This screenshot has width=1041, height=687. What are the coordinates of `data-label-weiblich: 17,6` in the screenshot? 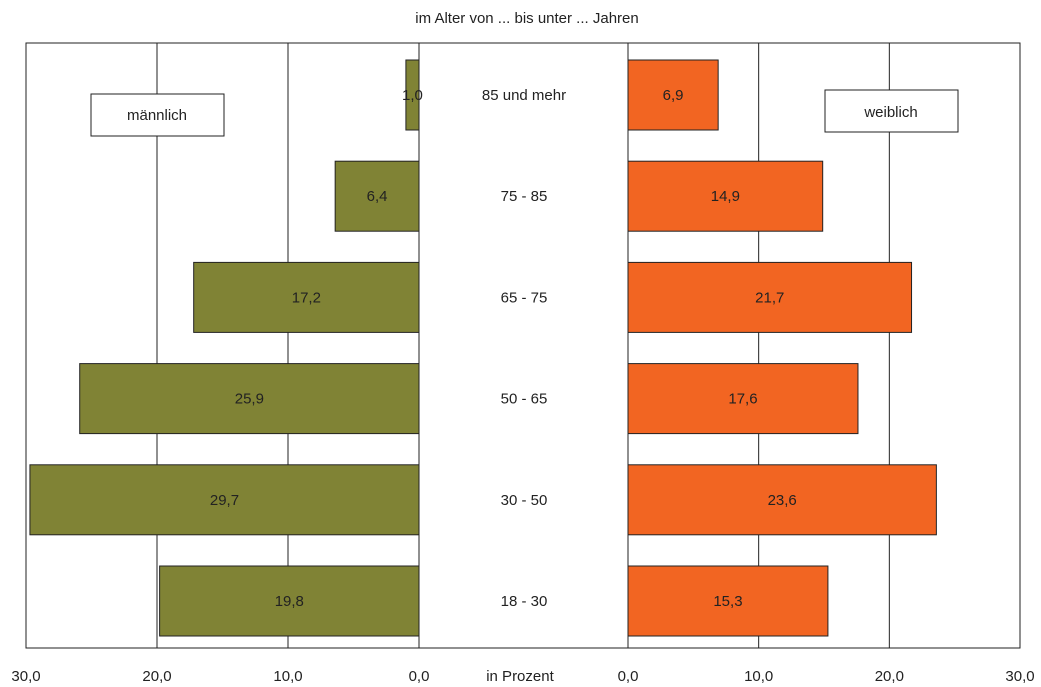 It's located at (742, 399).